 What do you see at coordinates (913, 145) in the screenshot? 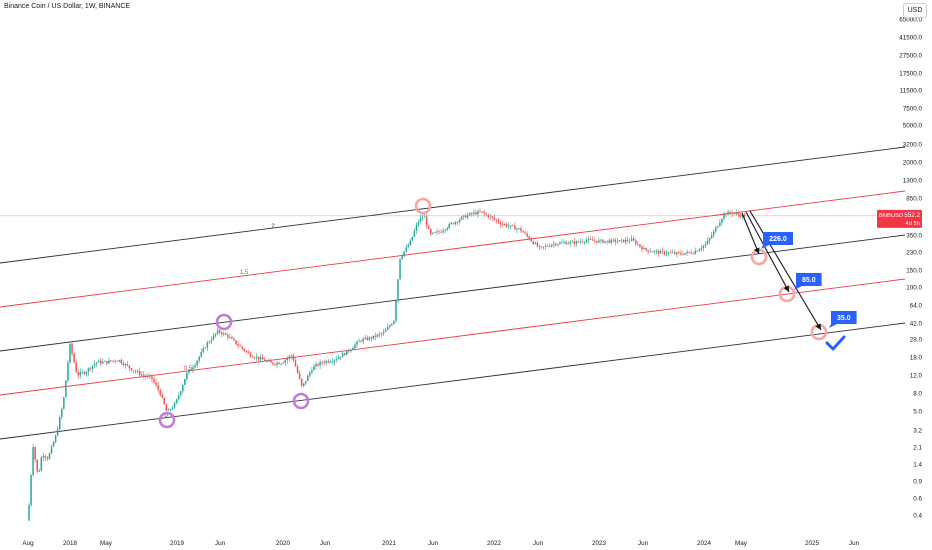
I see `y-tick-label: 3200.0` at bounding box center [913, 145].